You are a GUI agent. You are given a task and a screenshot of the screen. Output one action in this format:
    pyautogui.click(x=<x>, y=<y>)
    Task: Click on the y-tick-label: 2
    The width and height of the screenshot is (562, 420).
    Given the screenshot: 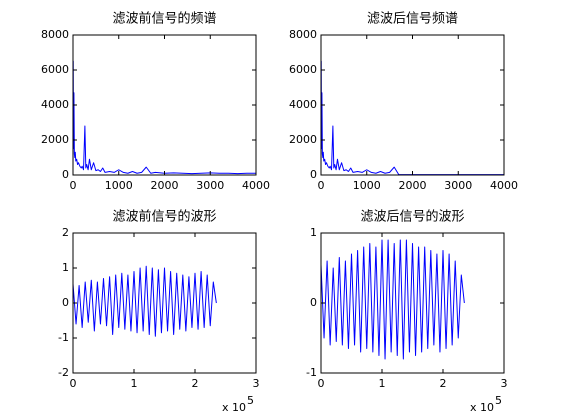 What is the action you would take?
    pyautogui.click(x=65, y=232)
    